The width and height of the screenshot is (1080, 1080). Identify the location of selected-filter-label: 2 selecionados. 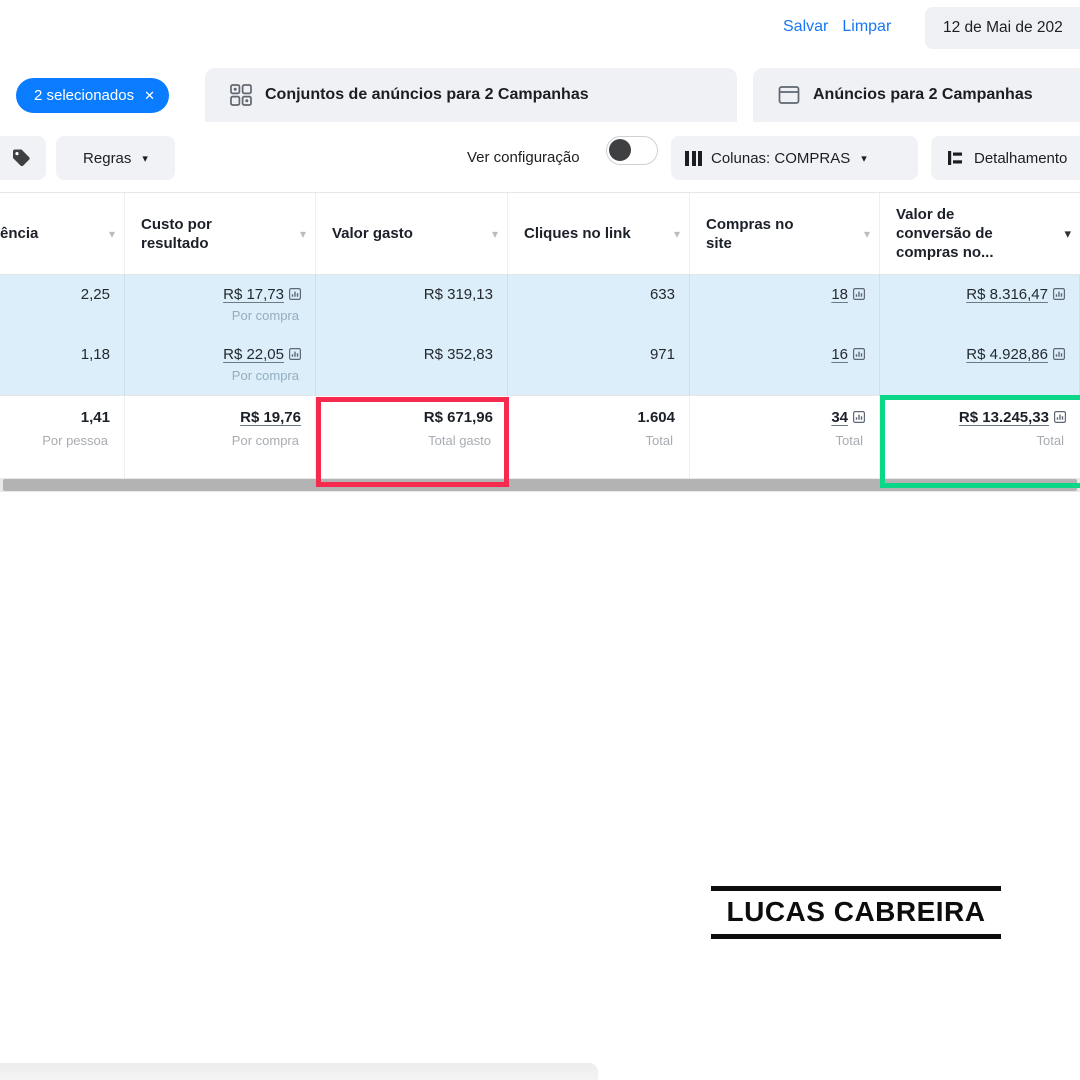
(84, 95).